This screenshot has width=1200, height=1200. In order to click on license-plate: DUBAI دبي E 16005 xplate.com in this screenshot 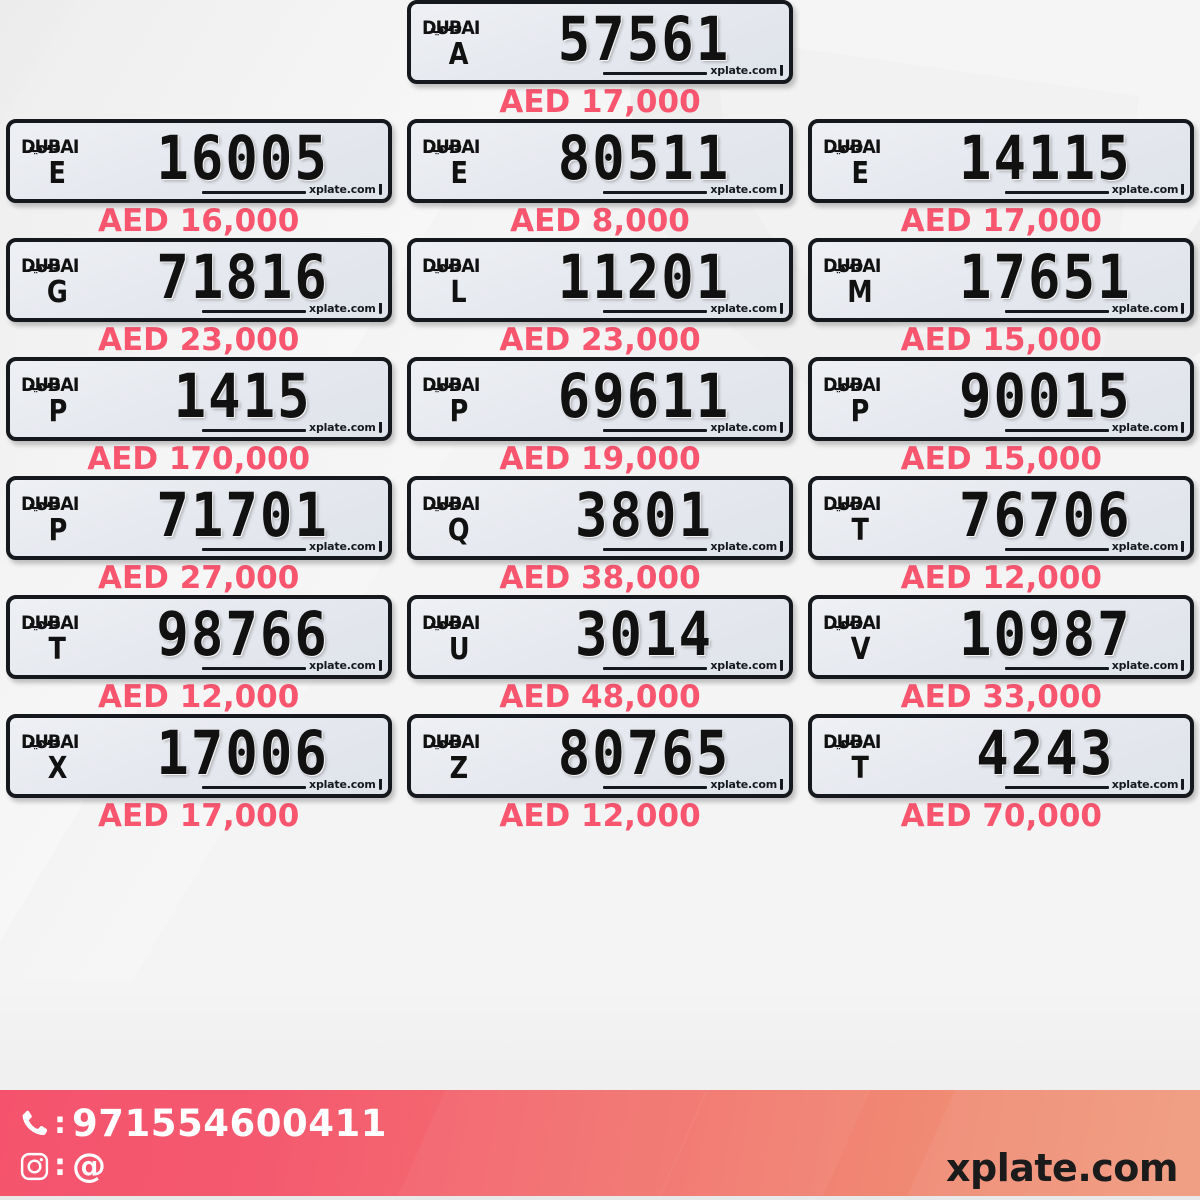, I will do `click(198, 161)`.